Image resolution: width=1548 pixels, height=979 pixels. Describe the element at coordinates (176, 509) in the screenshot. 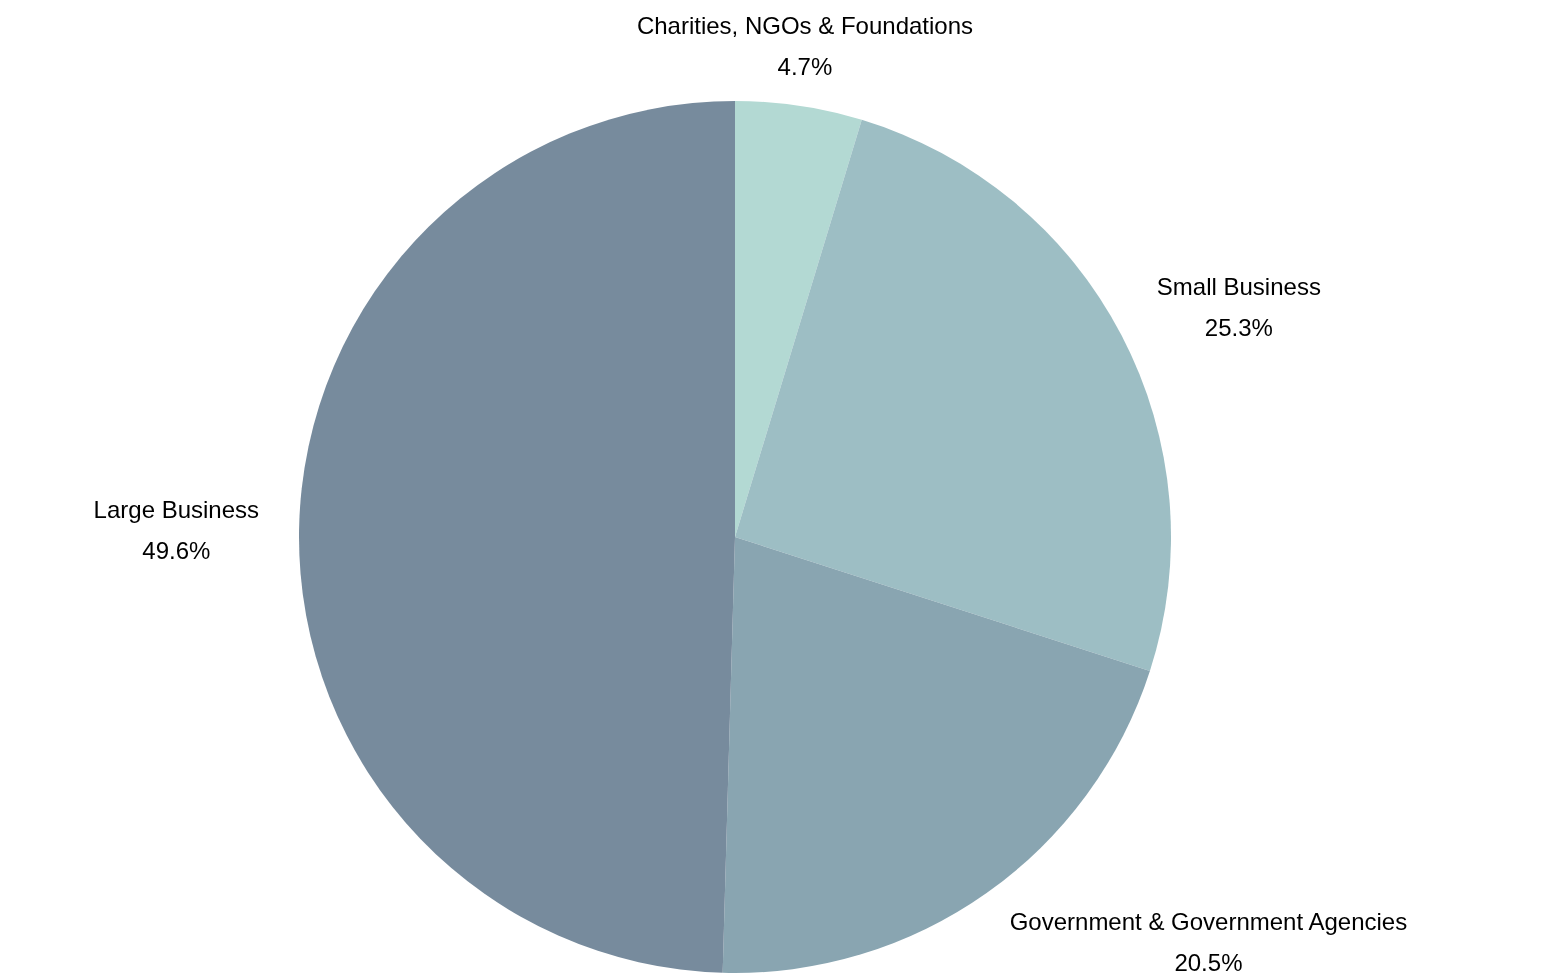

I see `slice-label: Large Business` at that location.